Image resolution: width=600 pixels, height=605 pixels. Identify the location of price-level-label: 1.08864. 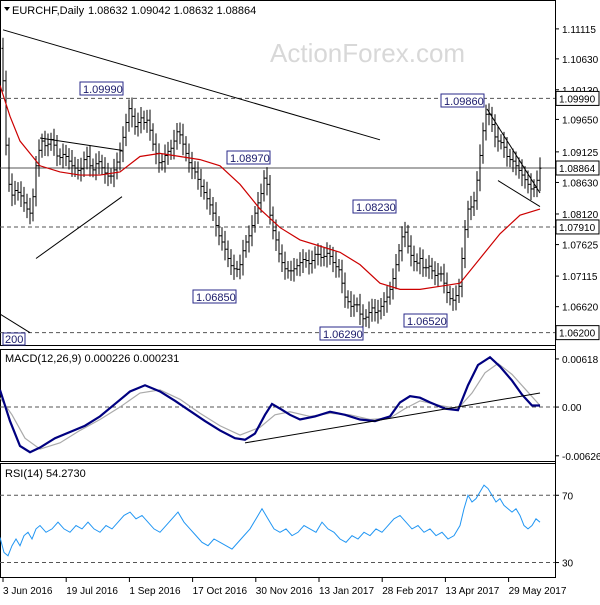
(577, 169).